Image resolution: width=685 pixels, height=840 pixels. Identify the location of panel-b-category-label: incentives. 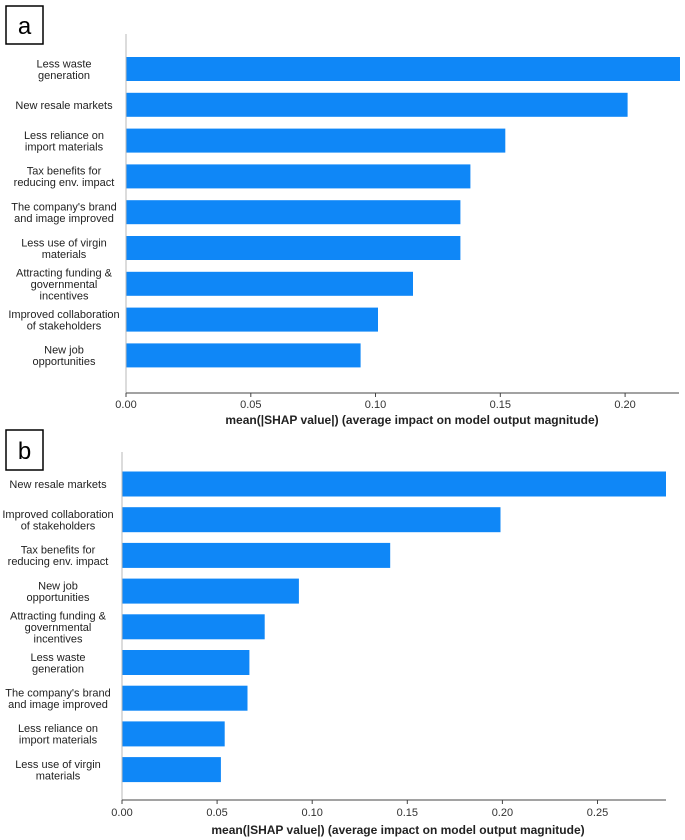
(58, 639).